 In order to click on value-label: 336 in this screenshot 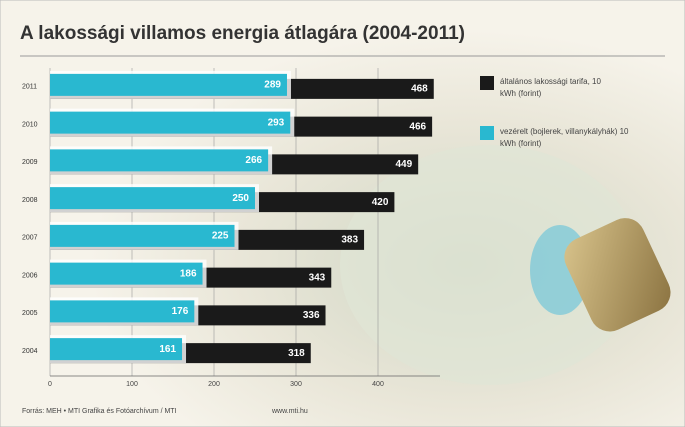, I will do `click(311, 315)`.